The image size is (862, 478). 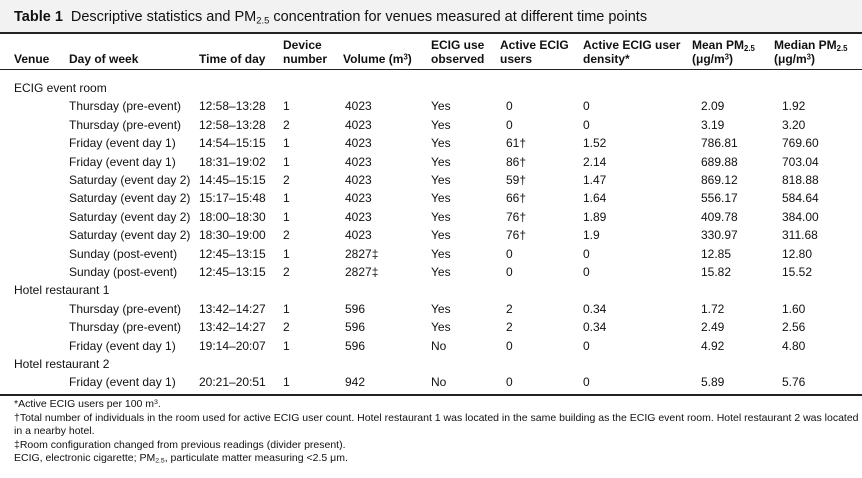 I want to click on cell-density: 1.52, so click(x=595, y=143).